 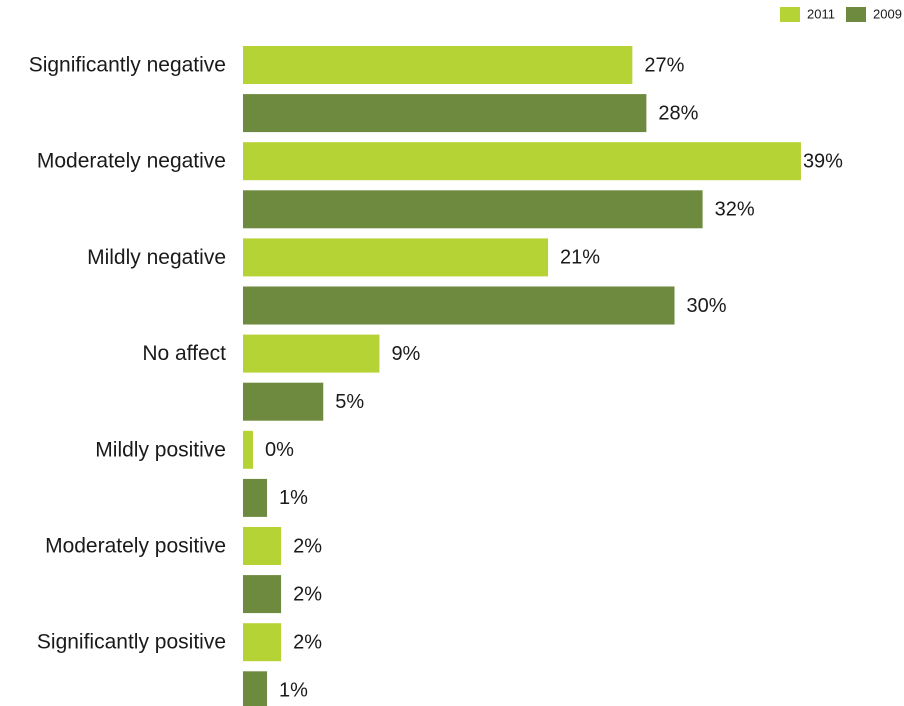 What do you see at coordinates (707, 306) in the screenshot?
I see `value-label: 30%` at bounding box center [707, 306].